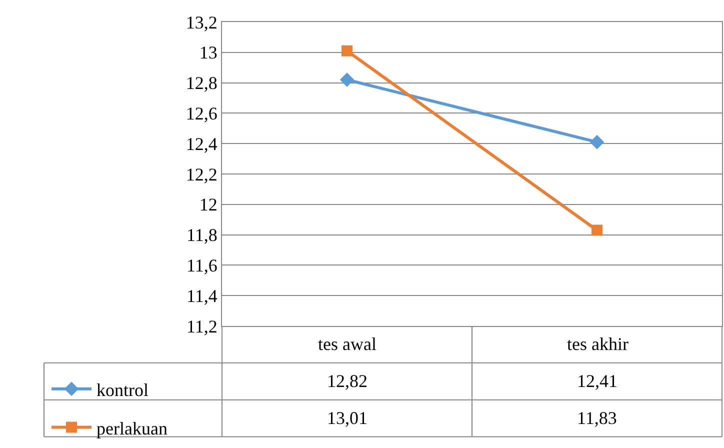  What do you see at coordinates (202, 296) in the screenshot?
I see `y-tick-label: 11,4` at bounding box center [202, 296].